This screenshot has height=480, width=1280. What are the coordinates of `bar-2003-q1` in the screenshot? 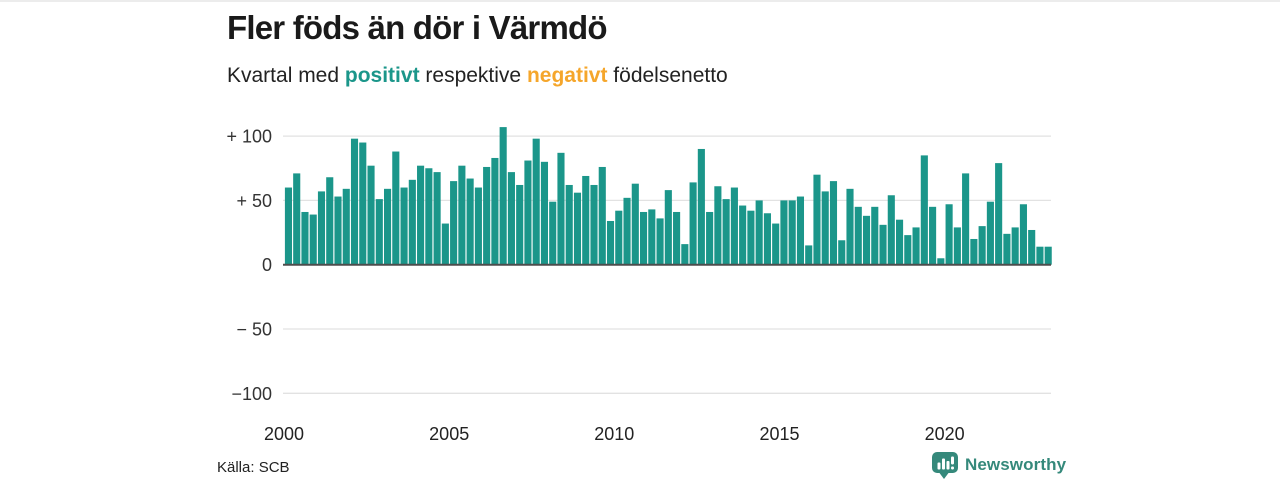 It's located at (388, 226).